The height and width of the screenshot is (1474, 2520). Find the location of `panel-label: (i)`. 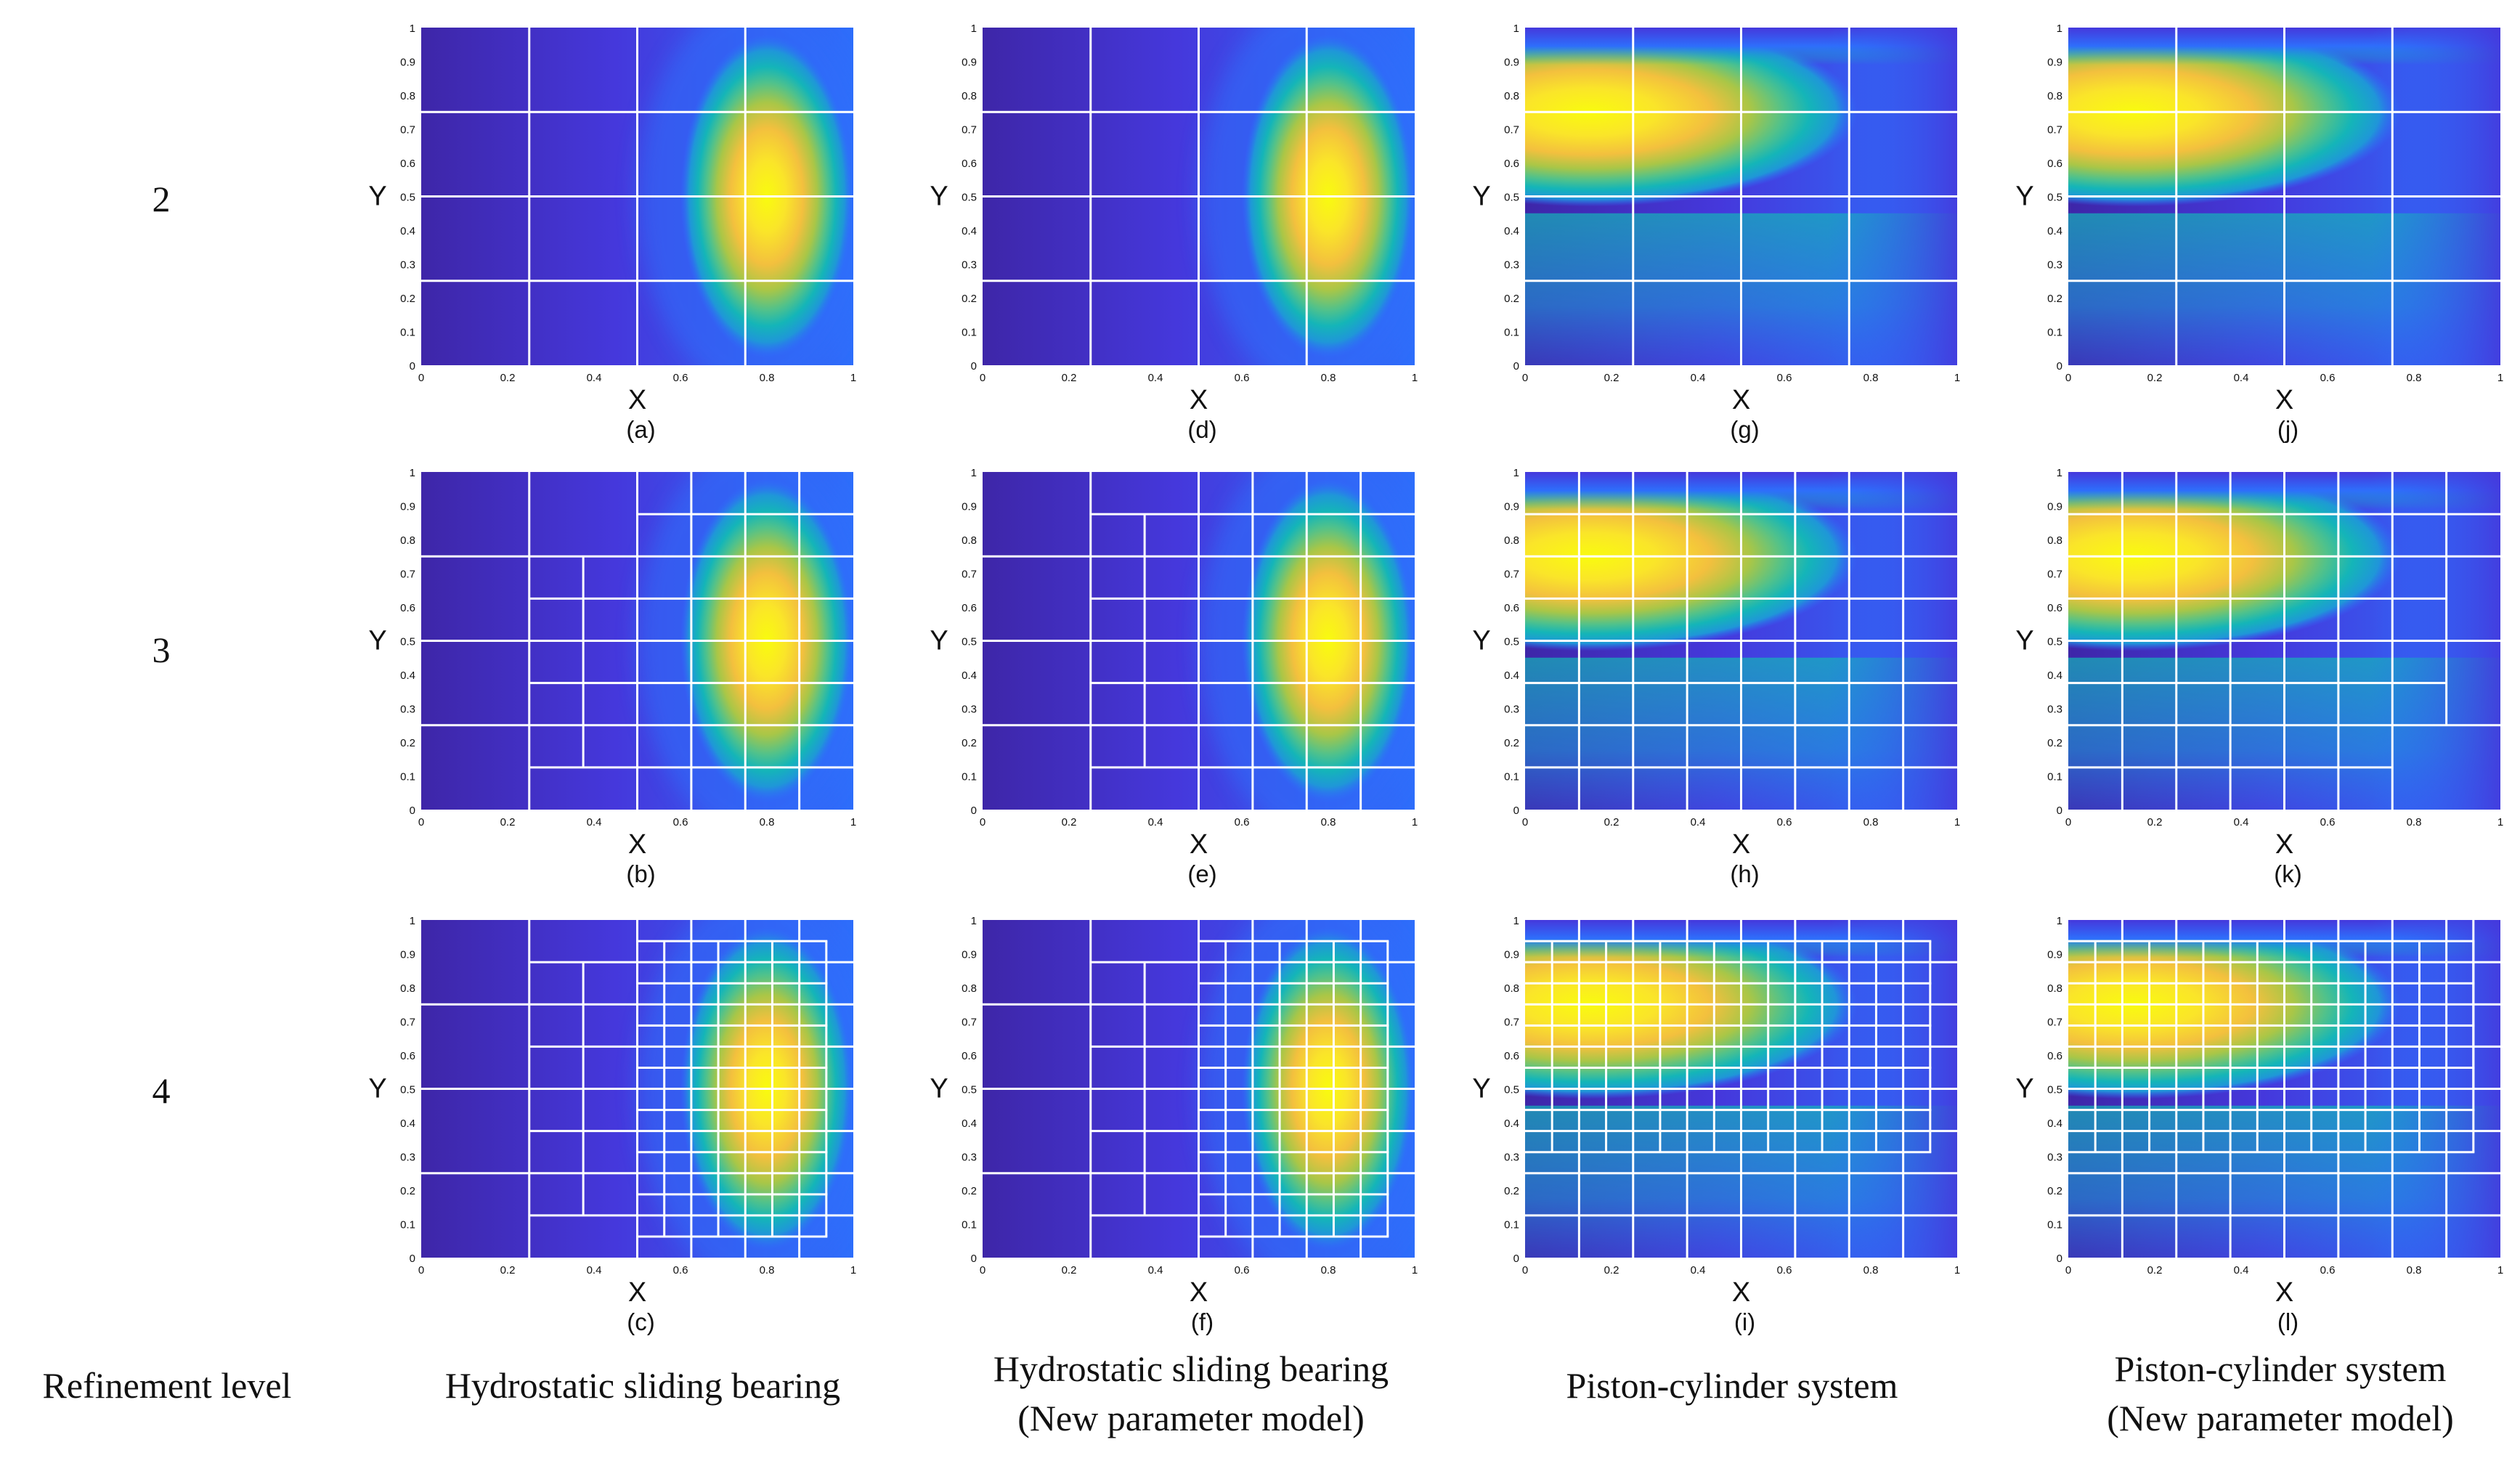

panel-label: (i) is located at coordinates (1744, 1322).